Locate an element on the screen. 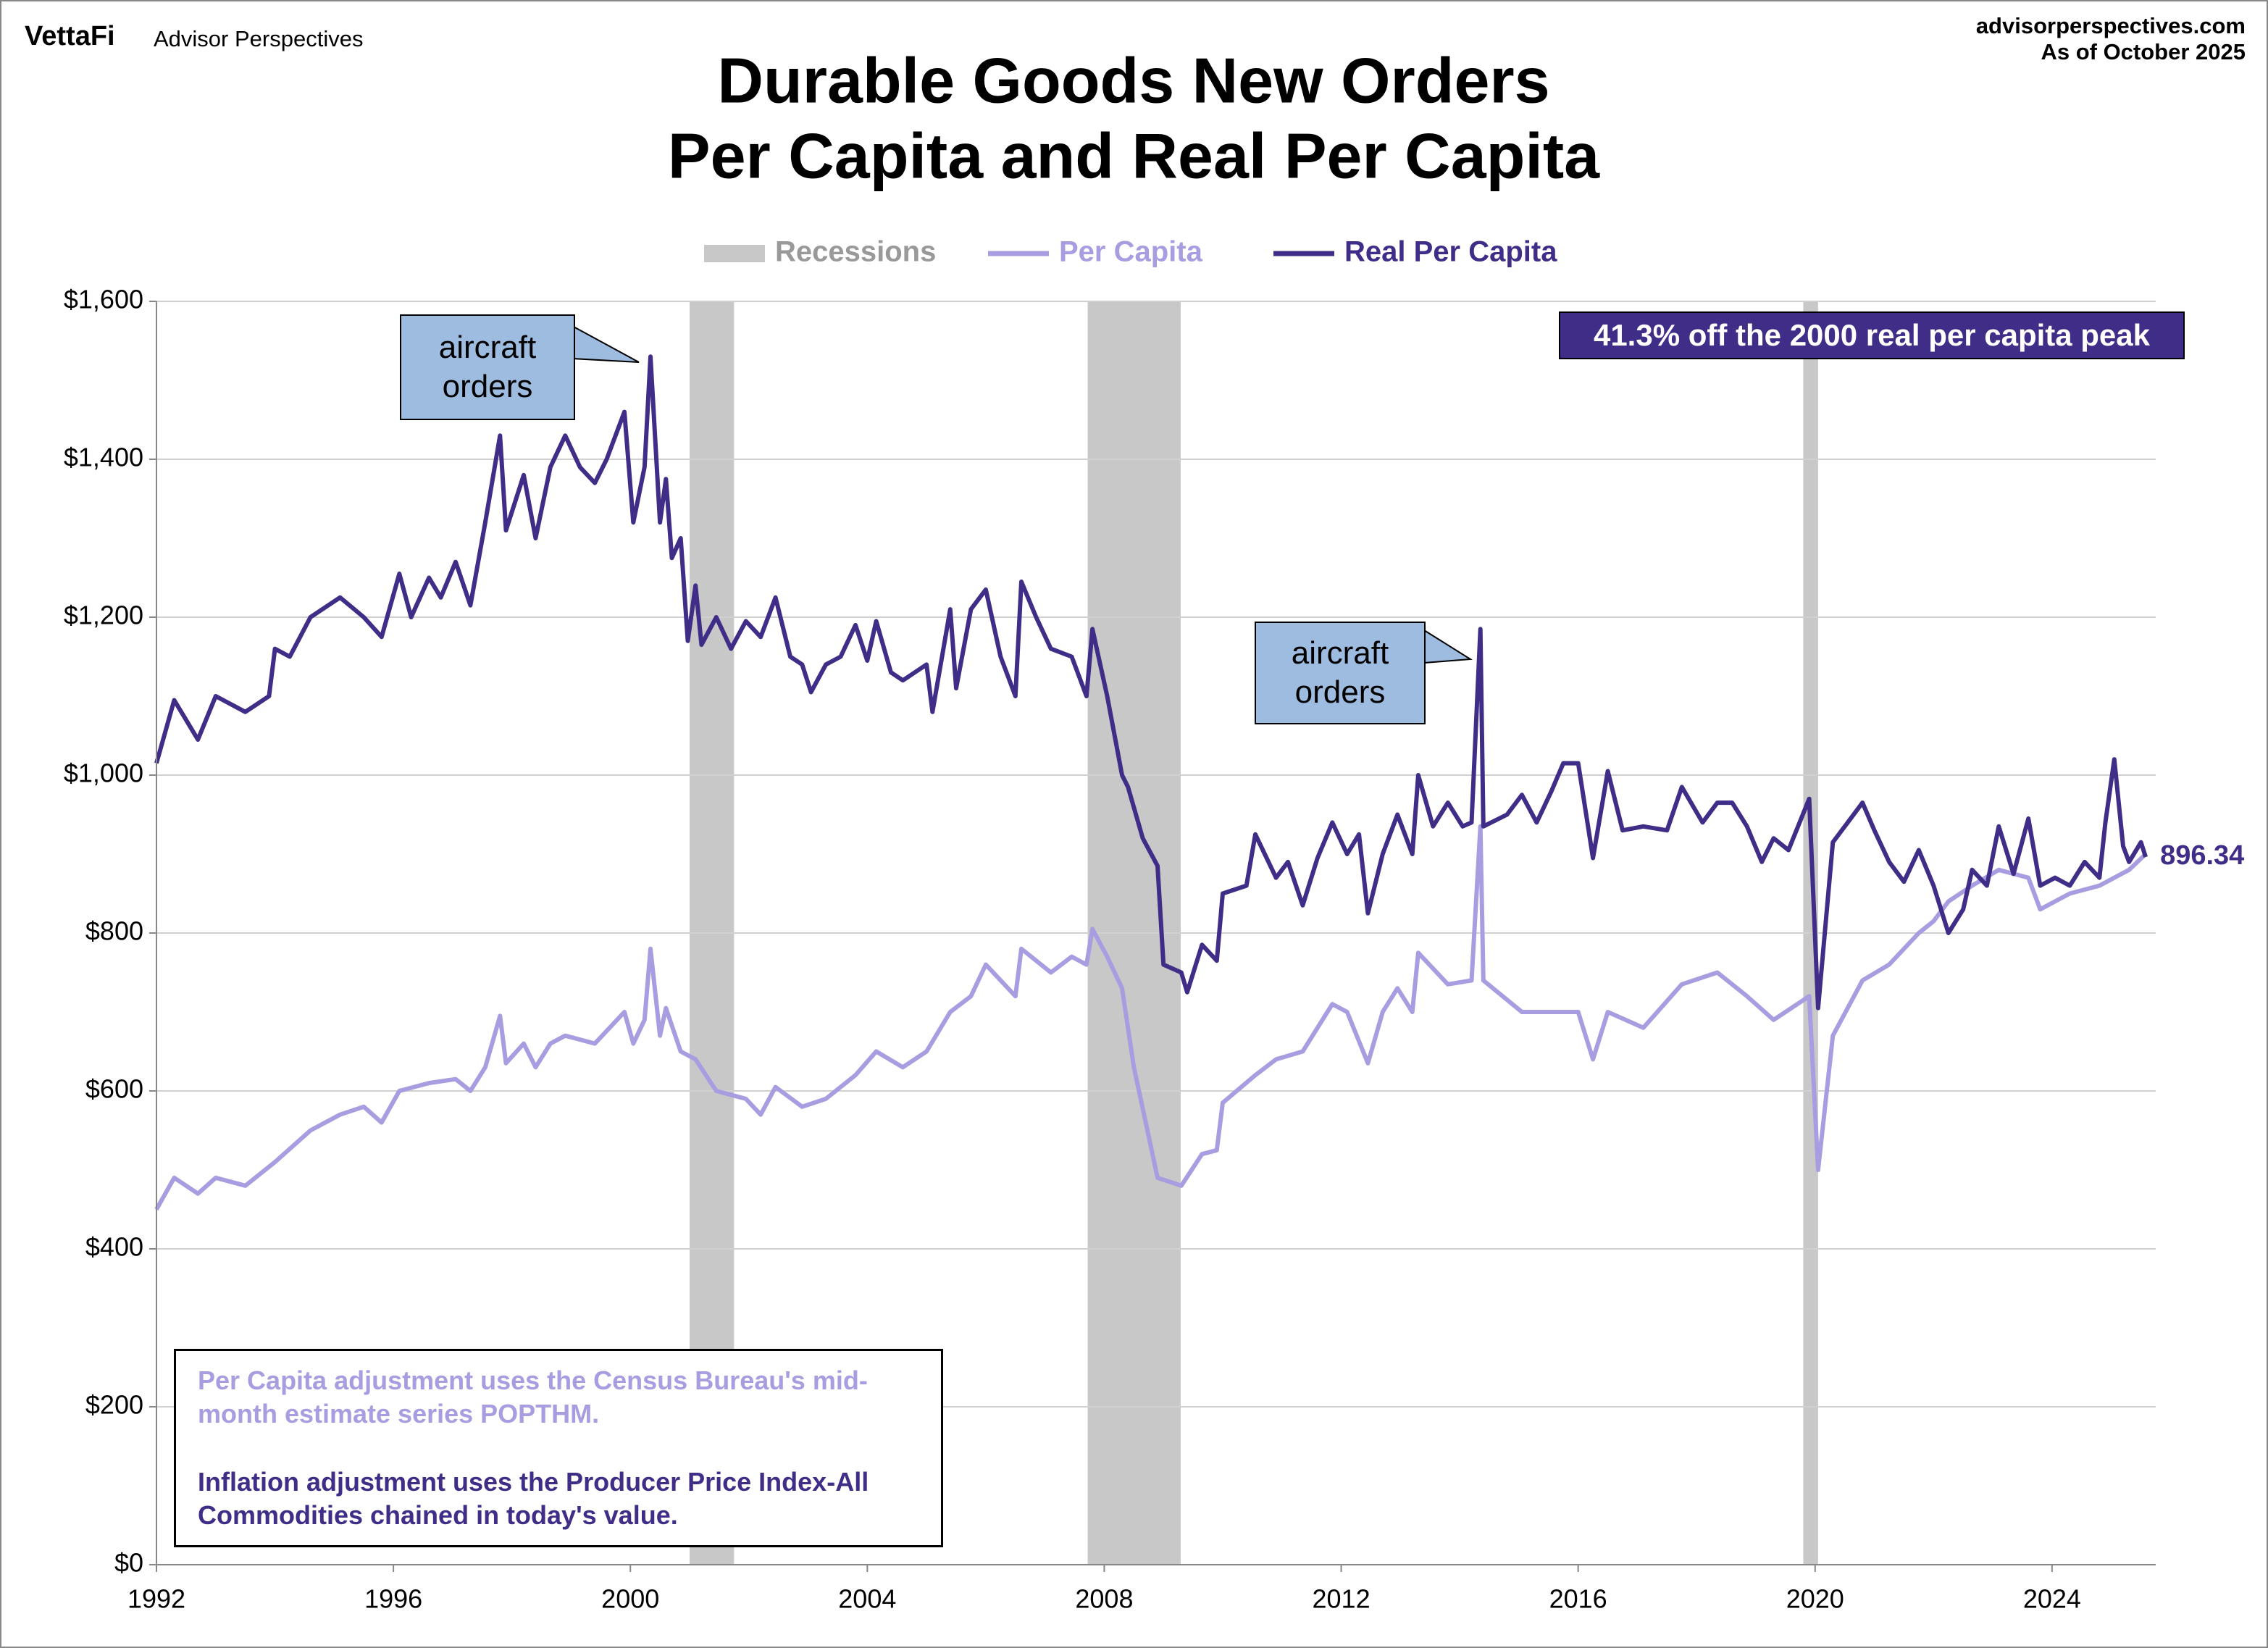 This screenshot has height=1648, width=2268. x-tick-label: 2000 is located at coordinates (630, 1599).